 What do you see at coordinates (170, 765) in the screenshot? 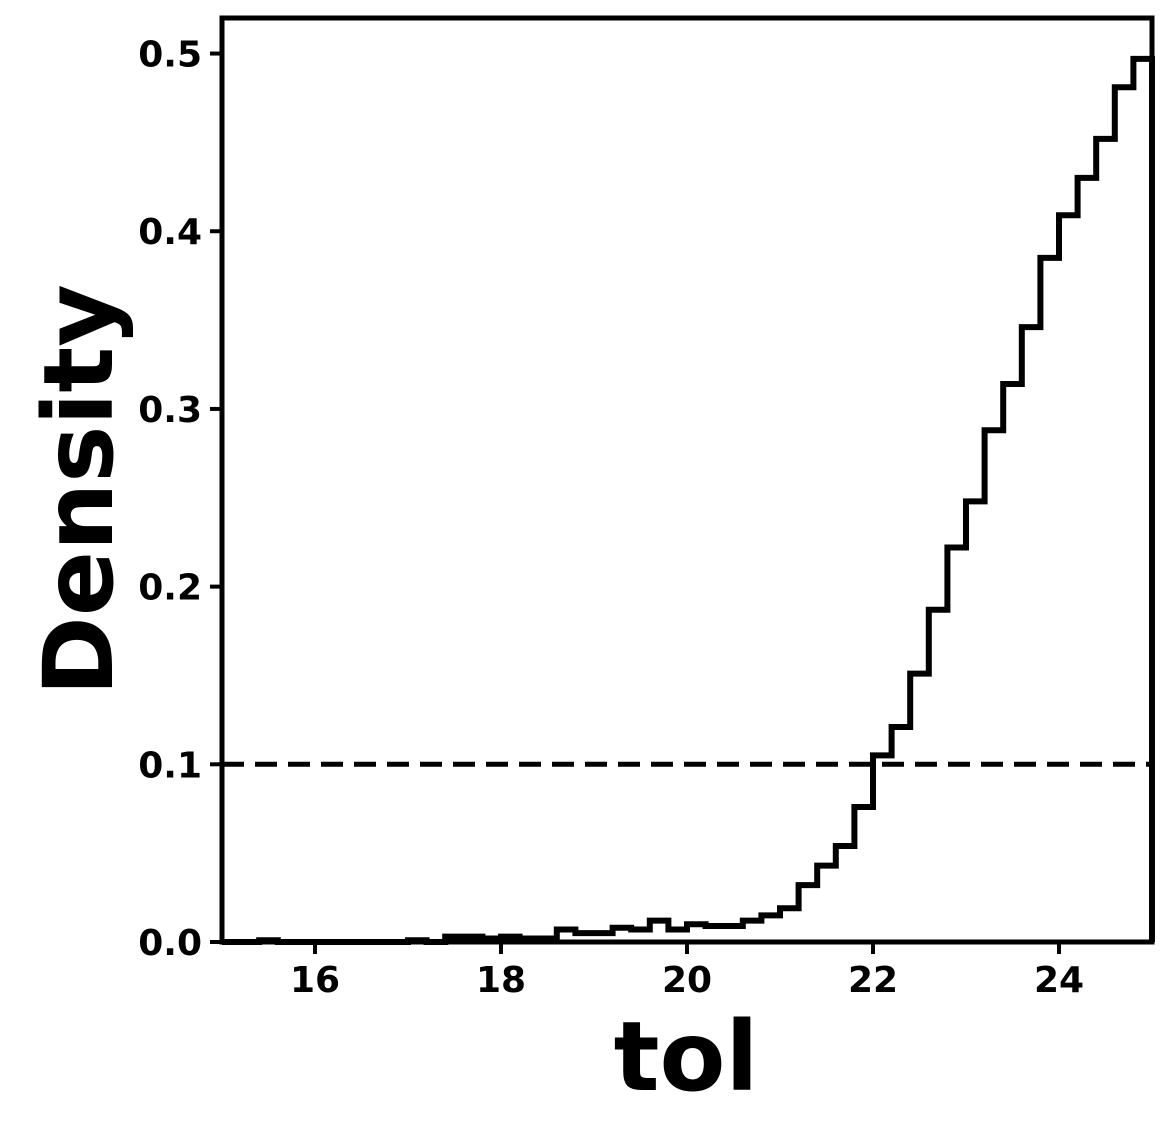
I see `y-tick-label: 0.1` at bounding box center [170, 765].